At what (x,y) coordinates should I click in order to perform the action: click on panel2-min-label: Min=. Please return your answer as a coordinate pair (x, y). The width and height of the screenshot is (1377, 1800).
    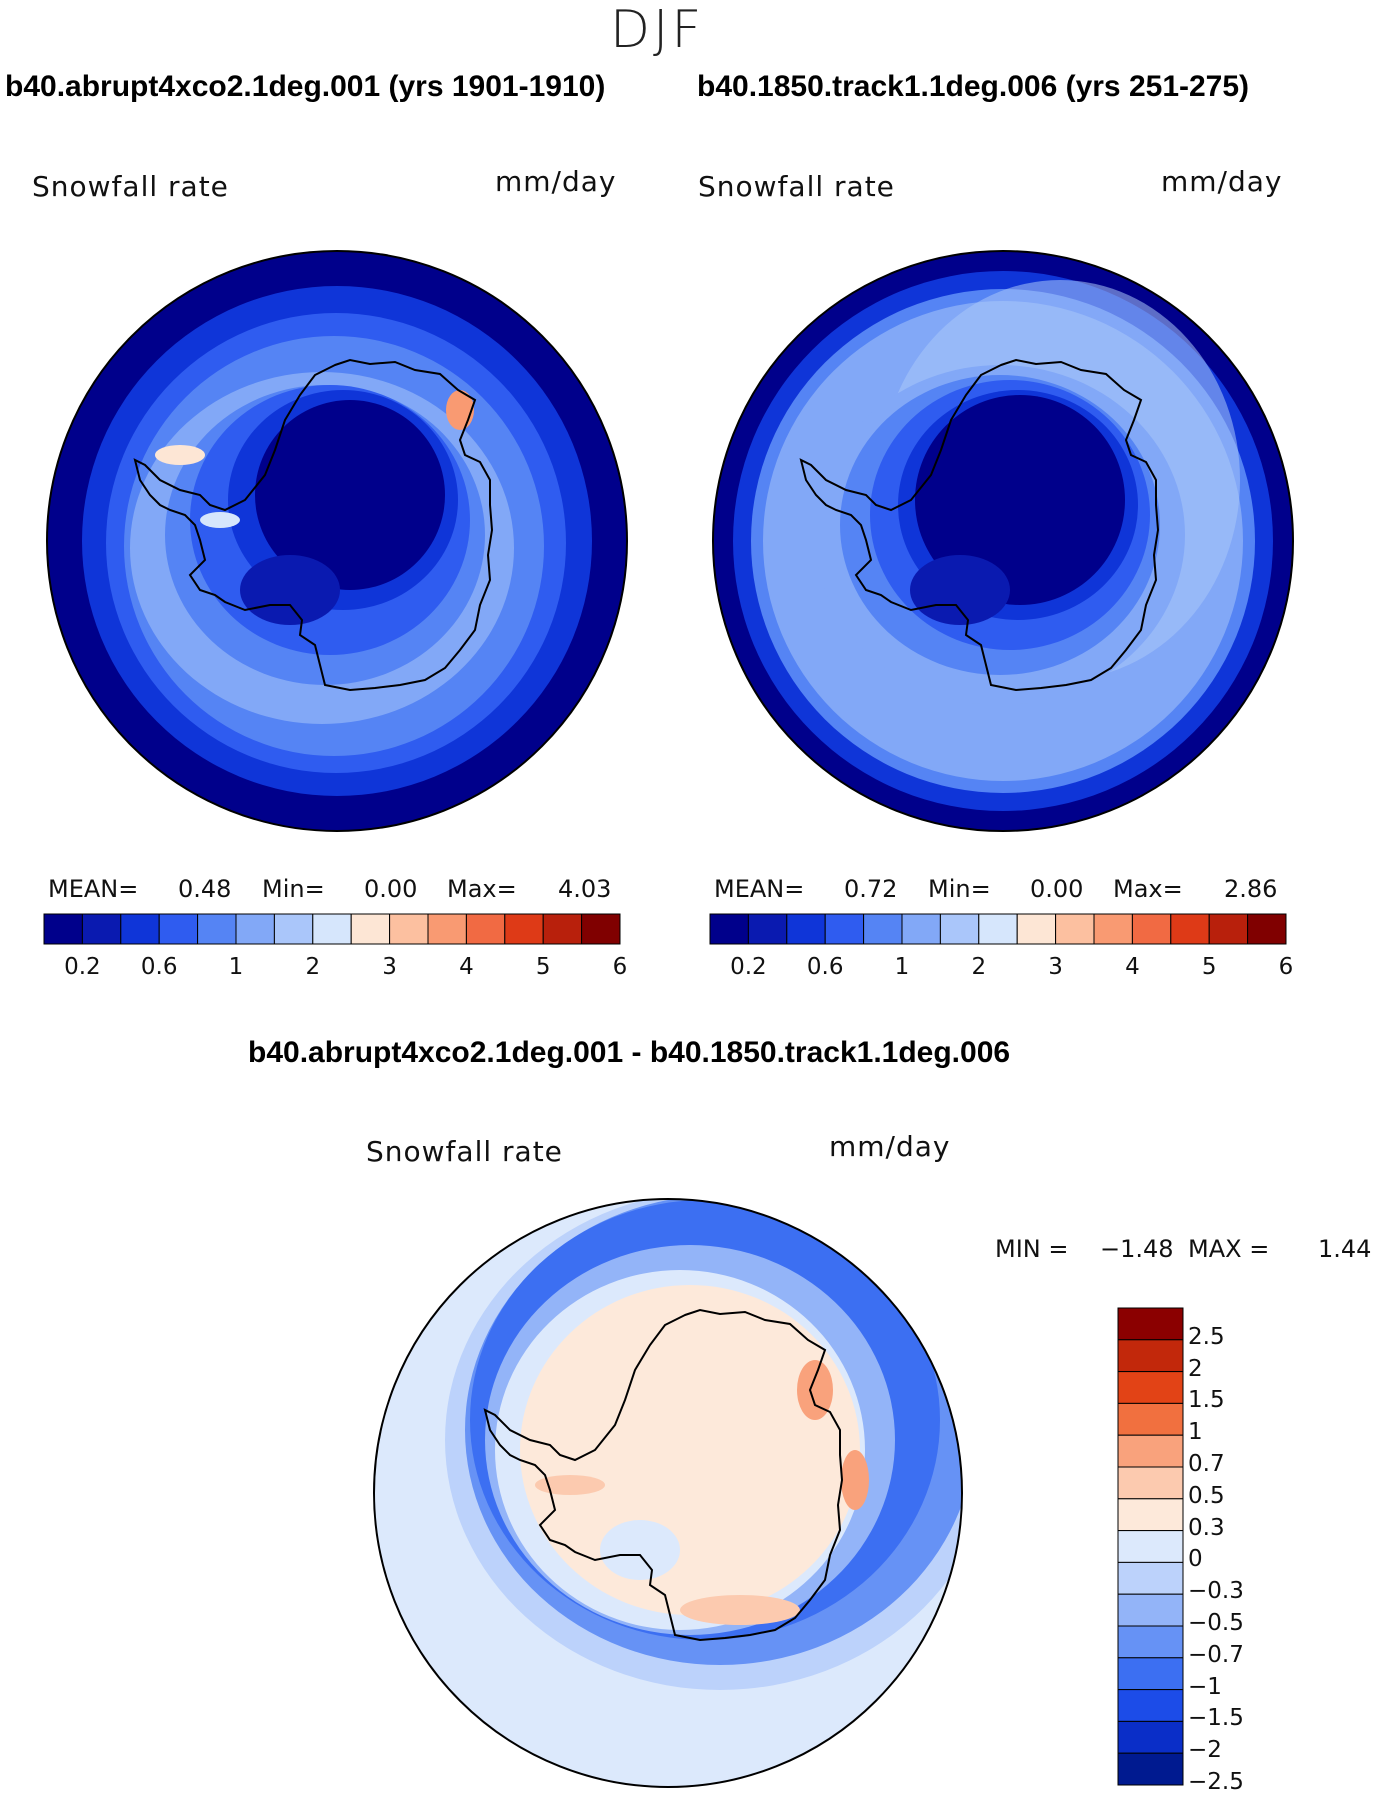
    Looking at the image, I should click on (959, 889).